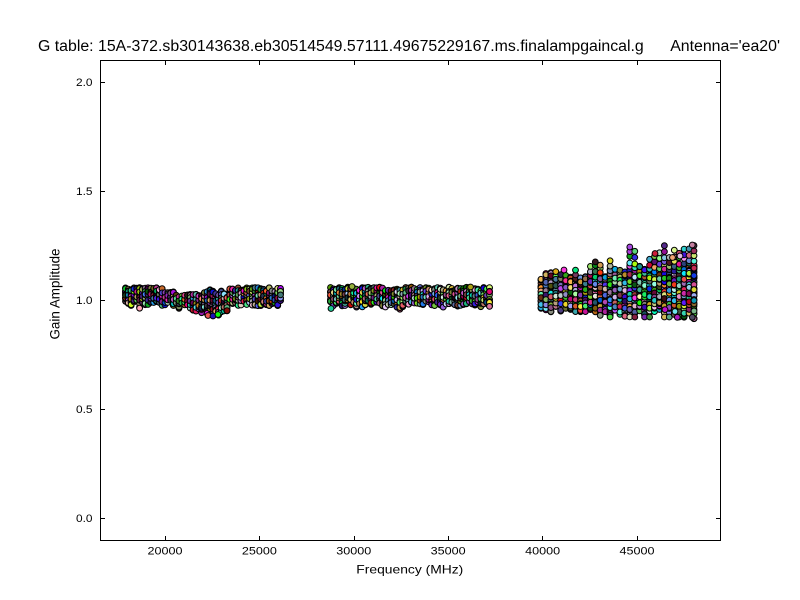 The width and height of the screenshot is (800, 600). I want to click on svg-text: 20000, so click(165, 552).